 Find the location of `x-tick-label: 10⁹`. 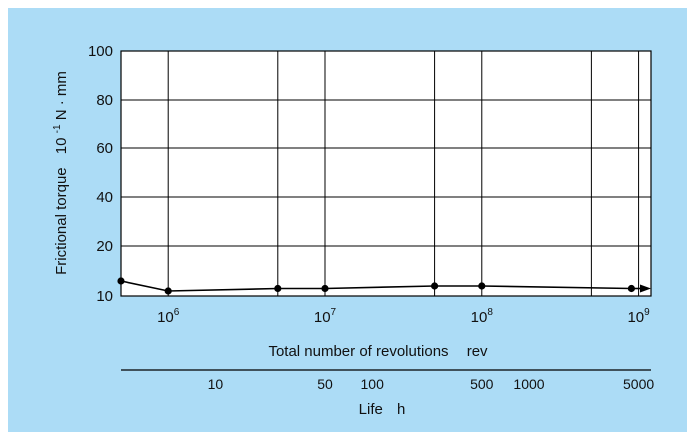

x-tick-label: 10⁹ is located at coordinates (638, 316).